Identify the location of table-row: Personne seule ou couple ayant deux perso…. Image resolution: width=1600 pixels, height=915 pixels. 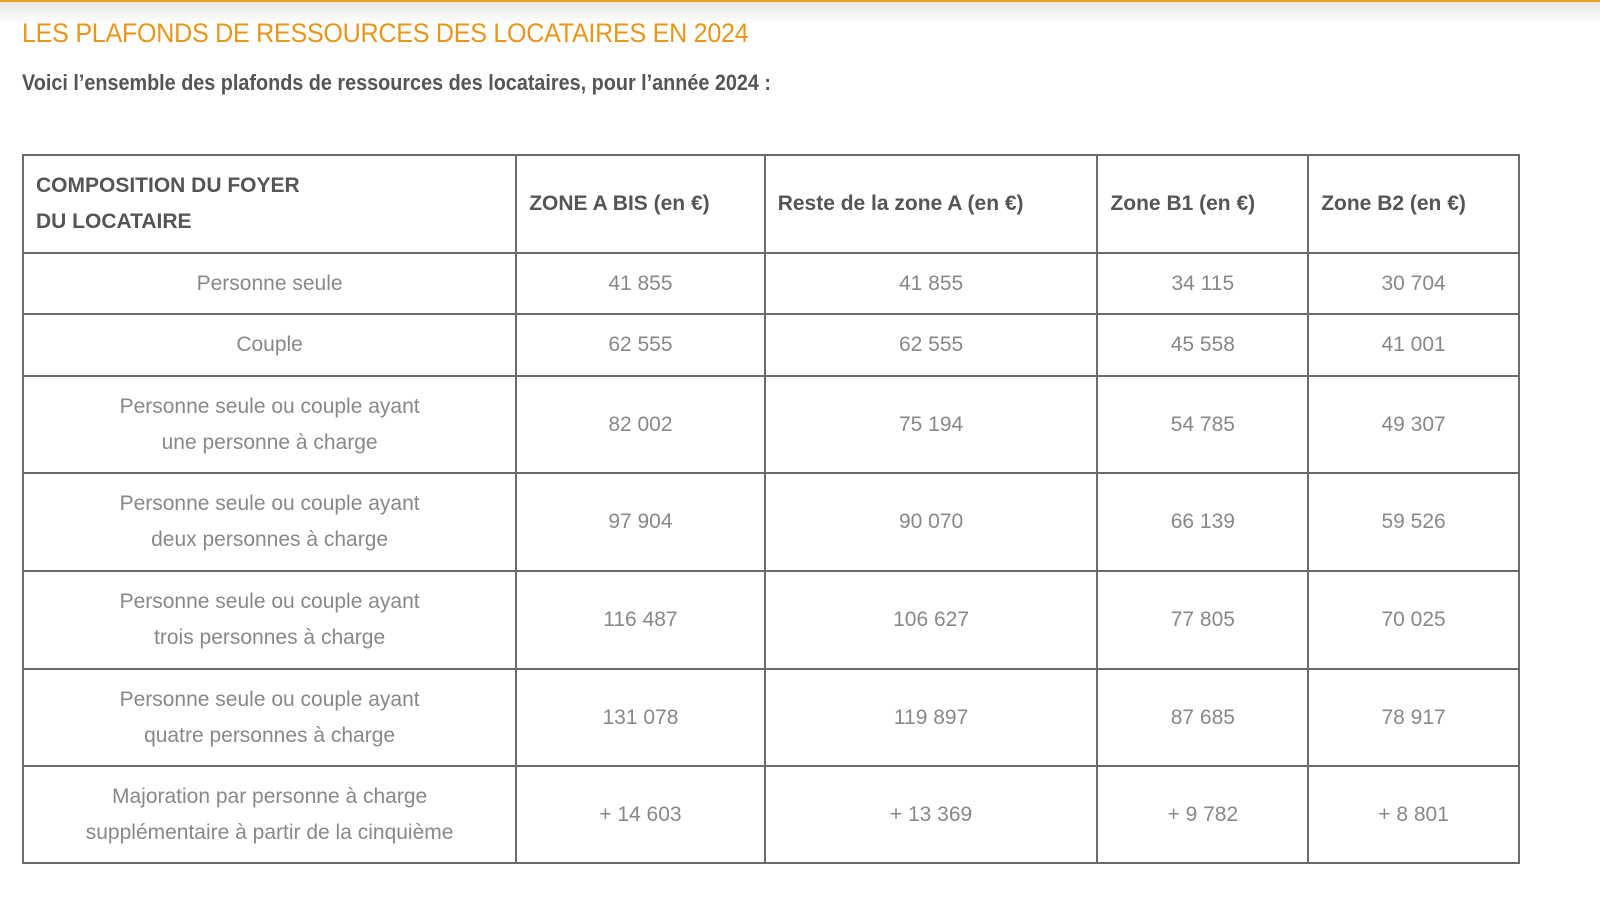
(770, 522).